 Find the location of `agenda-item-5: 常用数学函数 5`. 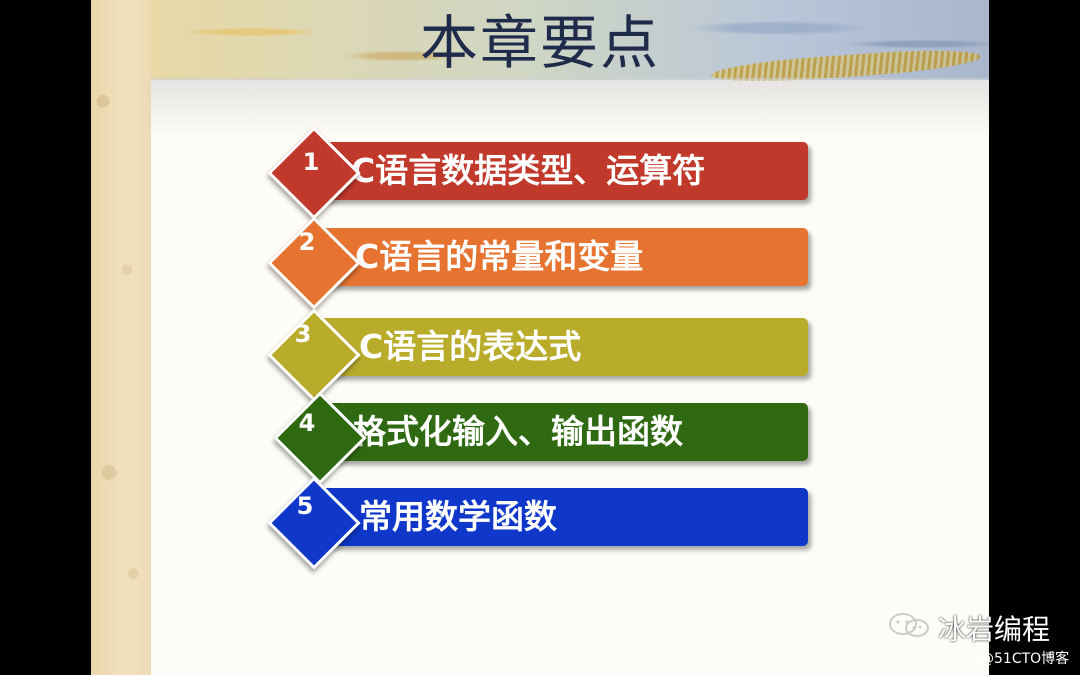

agenda-item-5: 常用数学函数 5 is located at coordinates (540, 523).